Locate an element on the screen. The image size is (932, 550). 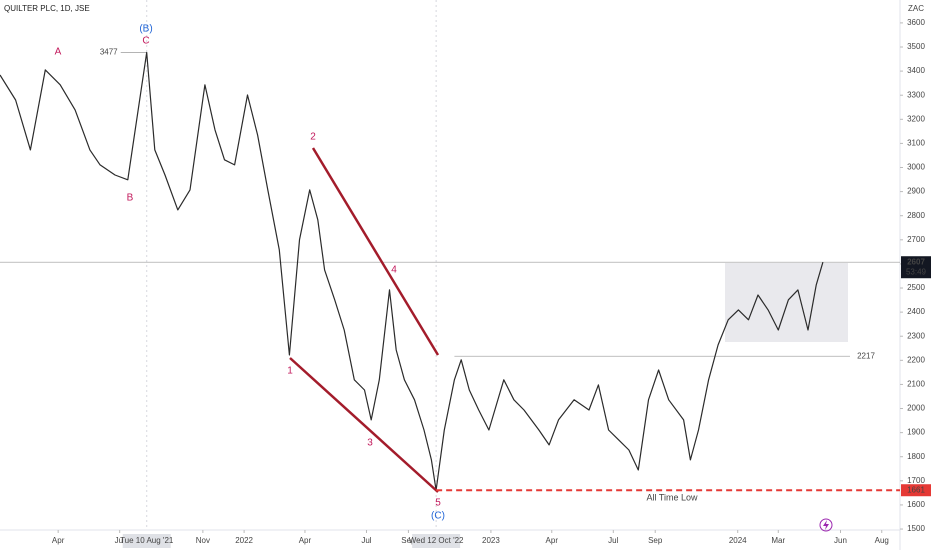
y-tick-label: 2500 is located at coordinates (916, 287).